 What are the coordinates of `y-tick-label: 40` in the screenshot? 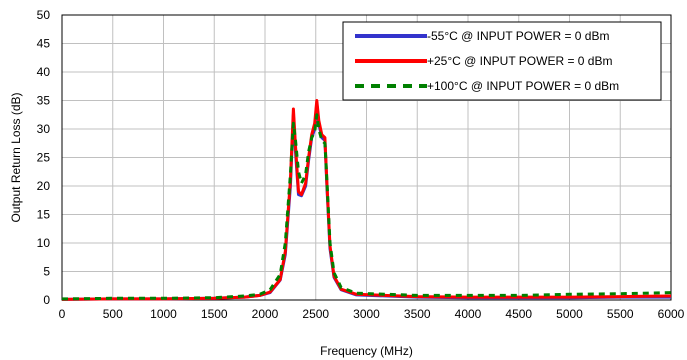 It's located at (44, 72).